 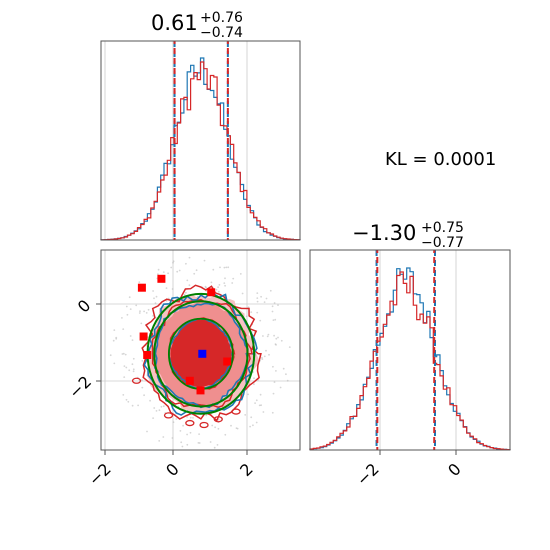 I want to click on y-tick-label: −2, so click(x=80, y=387).